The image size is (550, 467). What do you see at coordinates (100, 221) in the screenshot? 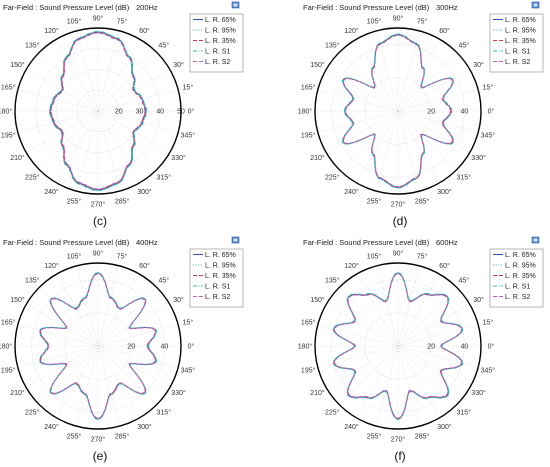
I see `panel-caption: (c)` at bounding box center [100, 221].